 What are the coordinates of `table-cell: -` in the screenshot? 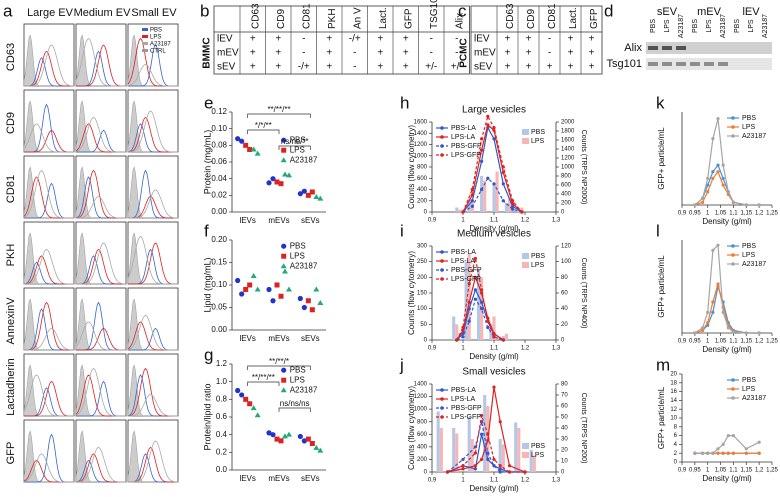 It's located at (431, 53).